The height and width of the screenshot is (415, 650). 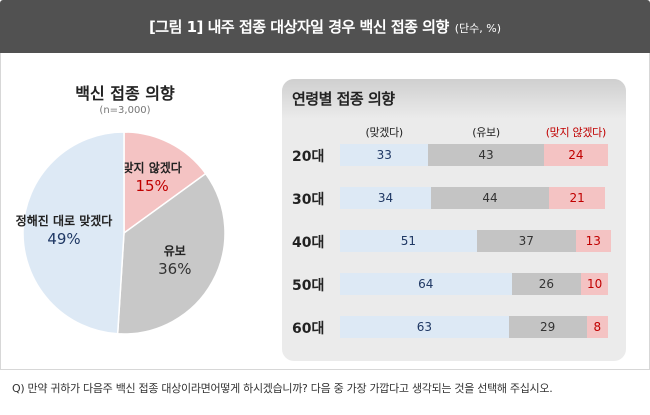 I want to click on category-label: 30대, so click(x=308, y=200).